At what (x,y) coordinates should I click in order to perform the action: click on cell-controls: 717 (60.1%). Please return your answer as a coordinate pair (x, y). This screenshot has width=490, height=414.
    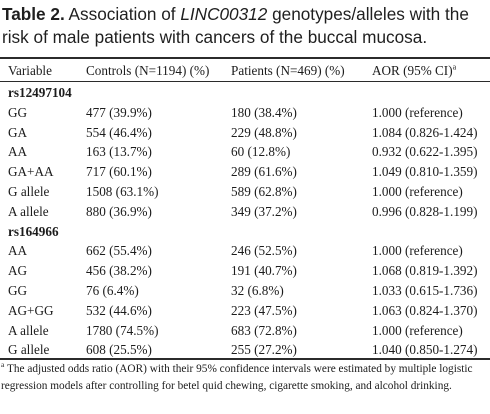
    Looking at the image, I should click on (119, 172).